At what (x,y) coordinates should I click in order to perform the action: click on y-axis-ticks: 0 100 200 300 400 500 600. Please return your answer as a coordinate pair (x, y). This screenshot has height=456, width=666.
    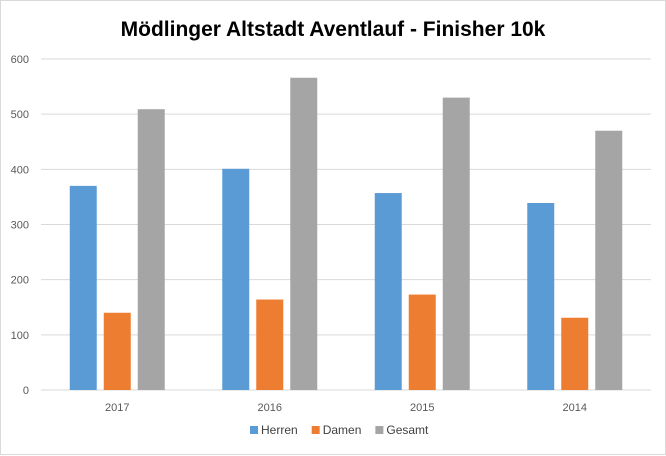
    Looking at the image, I should click on (20, 225).